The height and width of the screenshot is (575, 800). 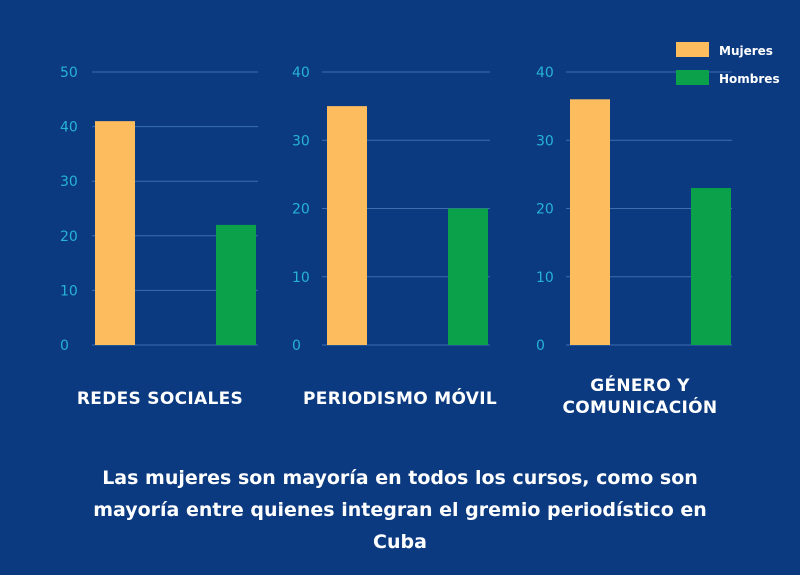 I want to click on legend-swatch-hombres, so click(x=692, y=77).